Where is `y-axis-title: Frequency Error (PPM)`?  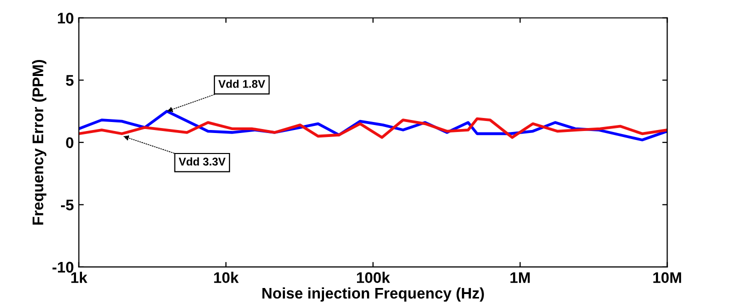
y-axis-title: Frequency Error (PPM) is located at coordinates (39, 142).